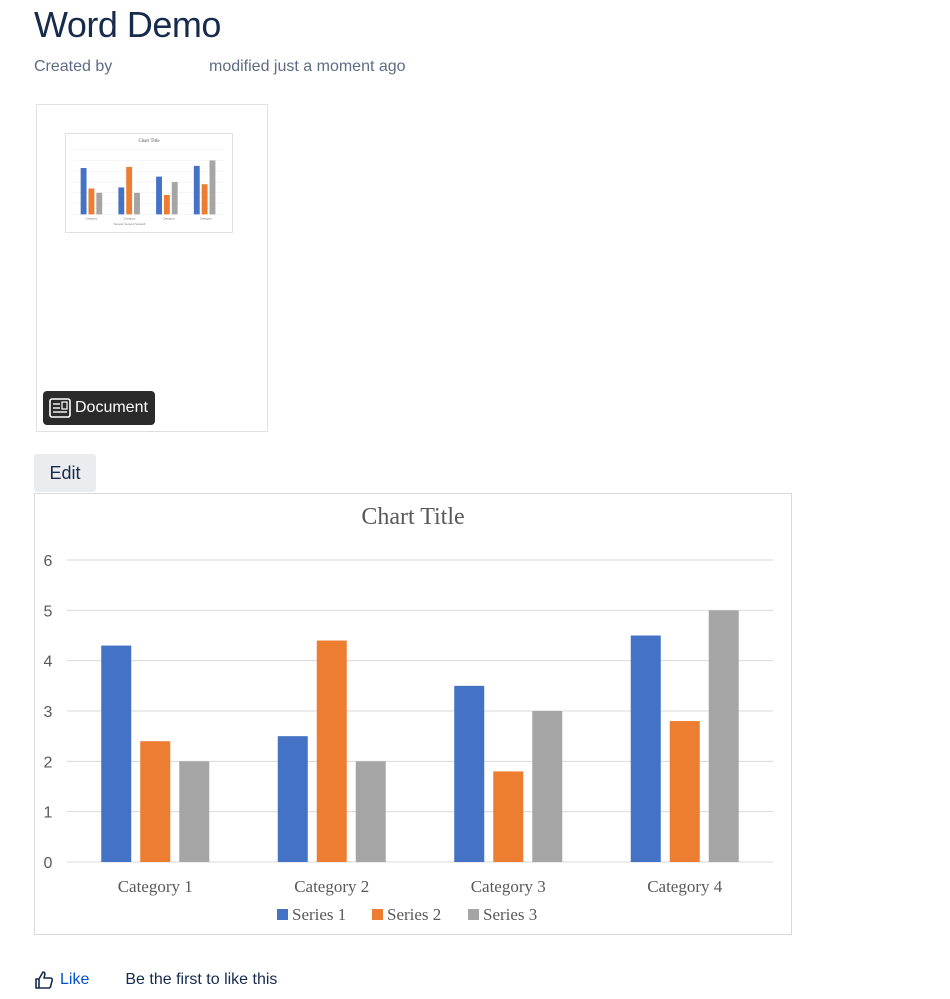 Image resolution: width=950 pixels, height=999 pixels. Describe the element at coordinates (48, 813) in the screenshot. I see `y-tick-label: 1` at that location.